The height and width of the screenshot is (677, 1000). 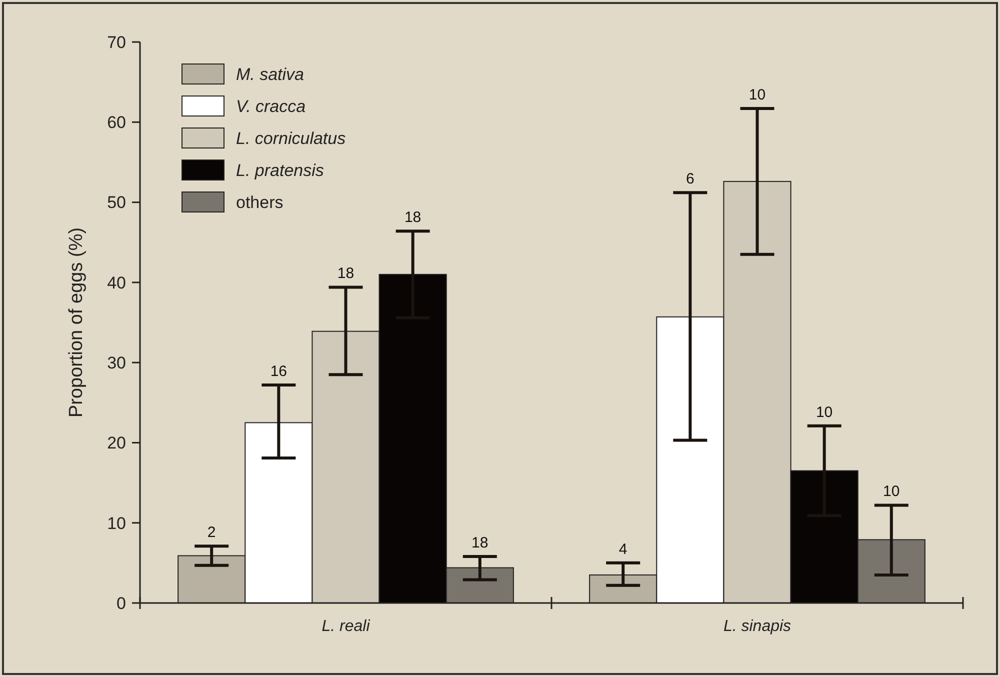 I want to click on annotation: 4, so click(x=623, y=549).